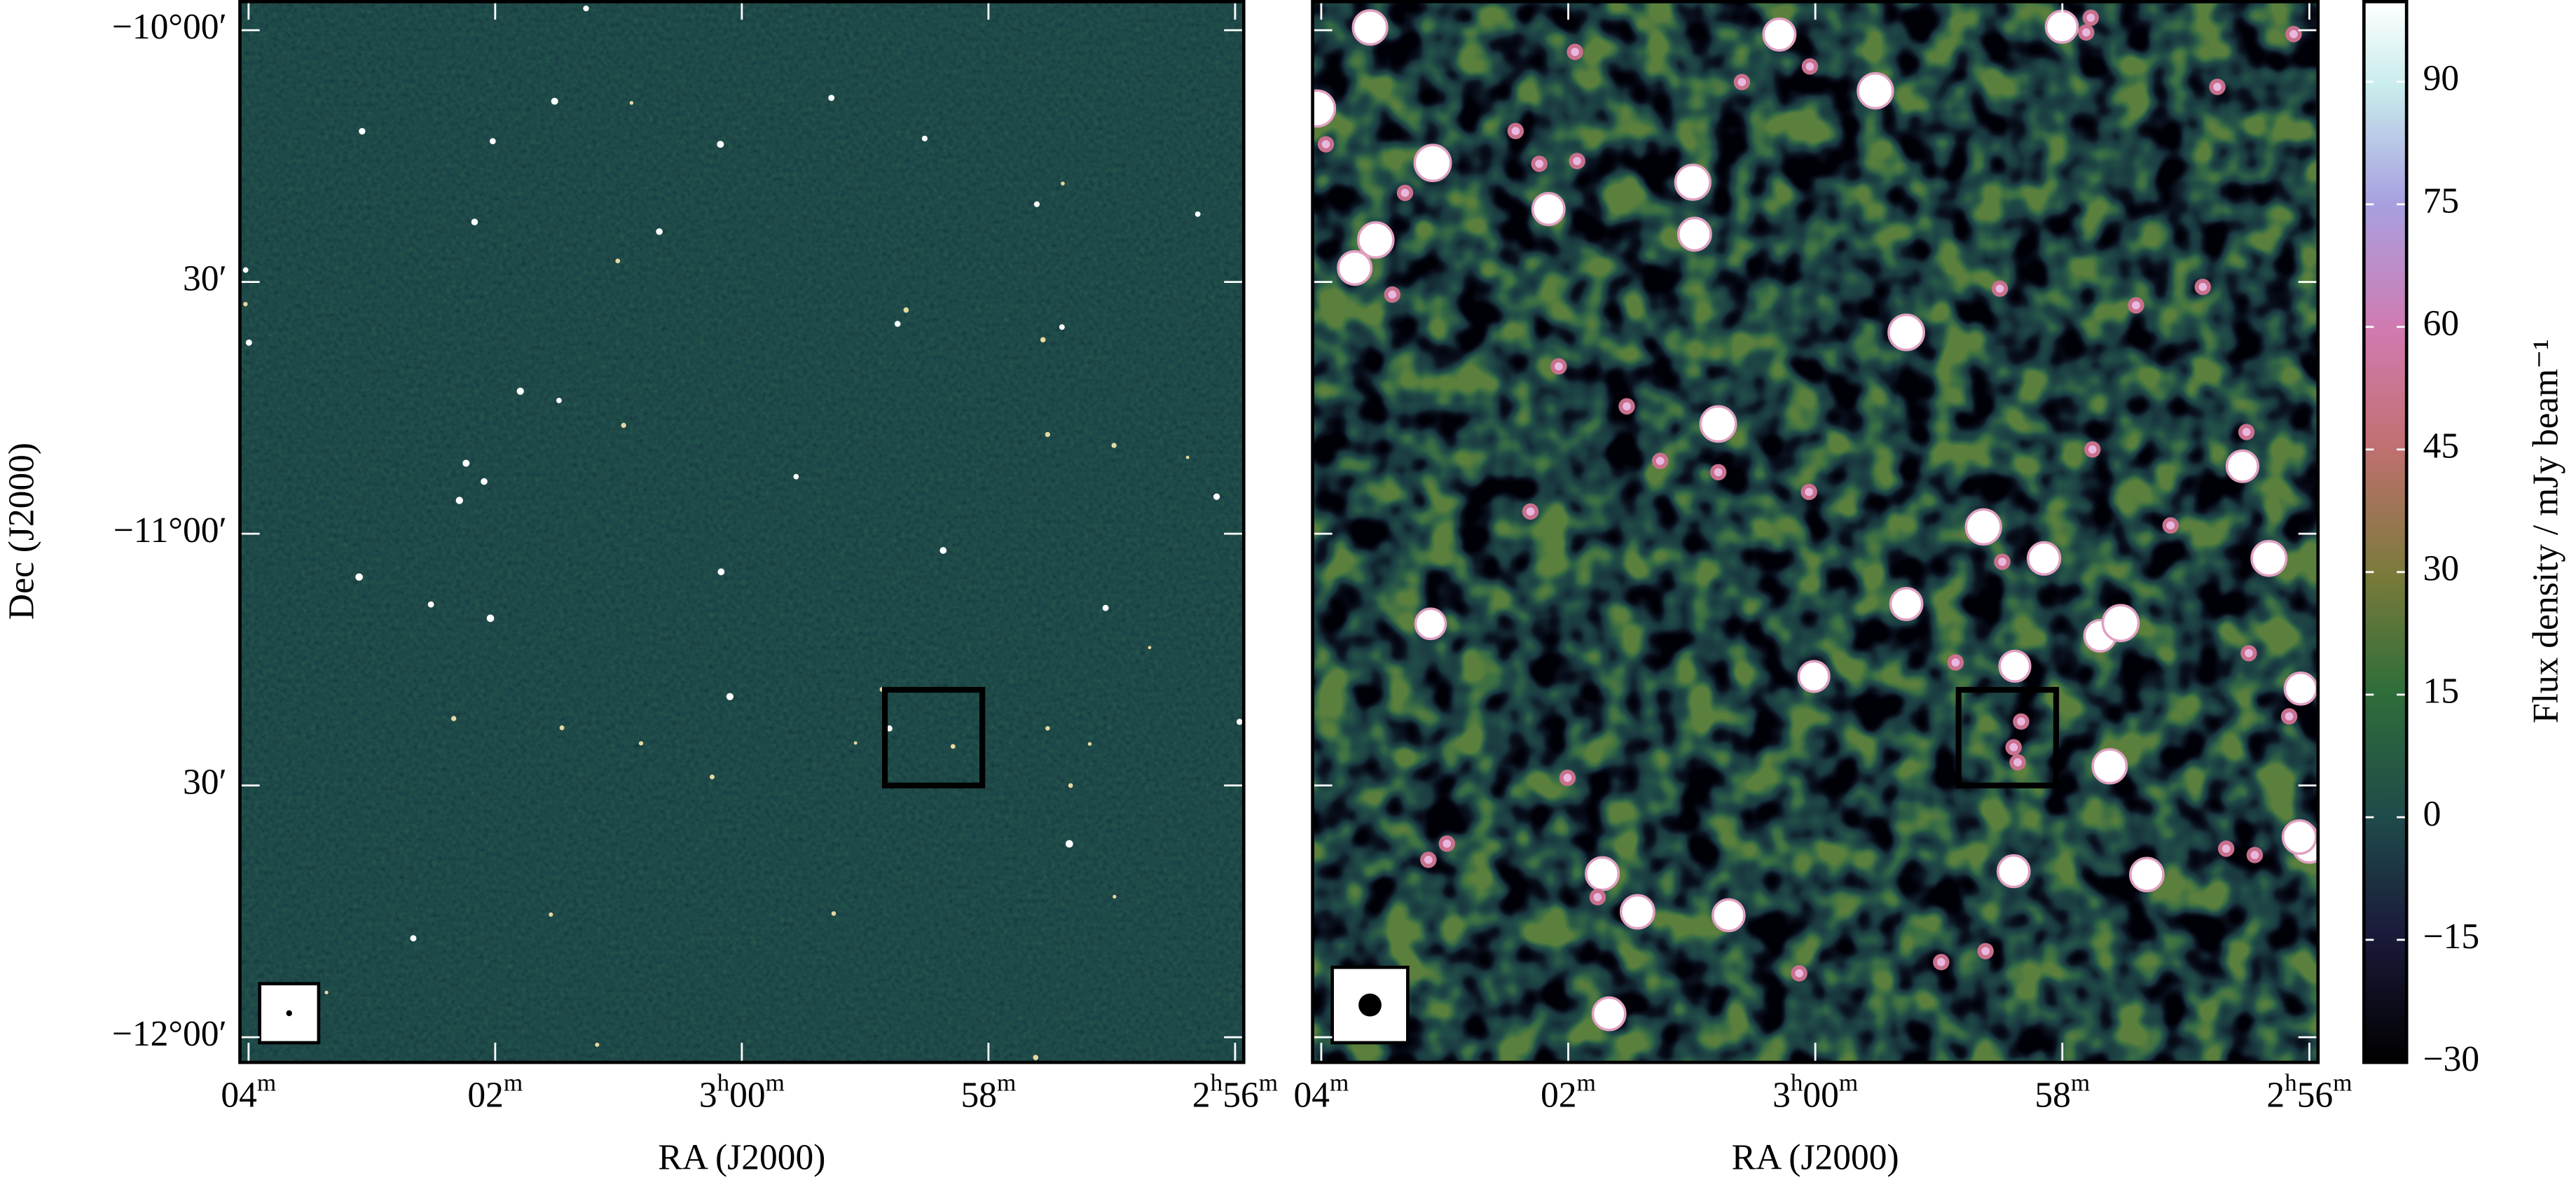  I want to click on y-tick-label: −12°00′, so click(169, 1034).